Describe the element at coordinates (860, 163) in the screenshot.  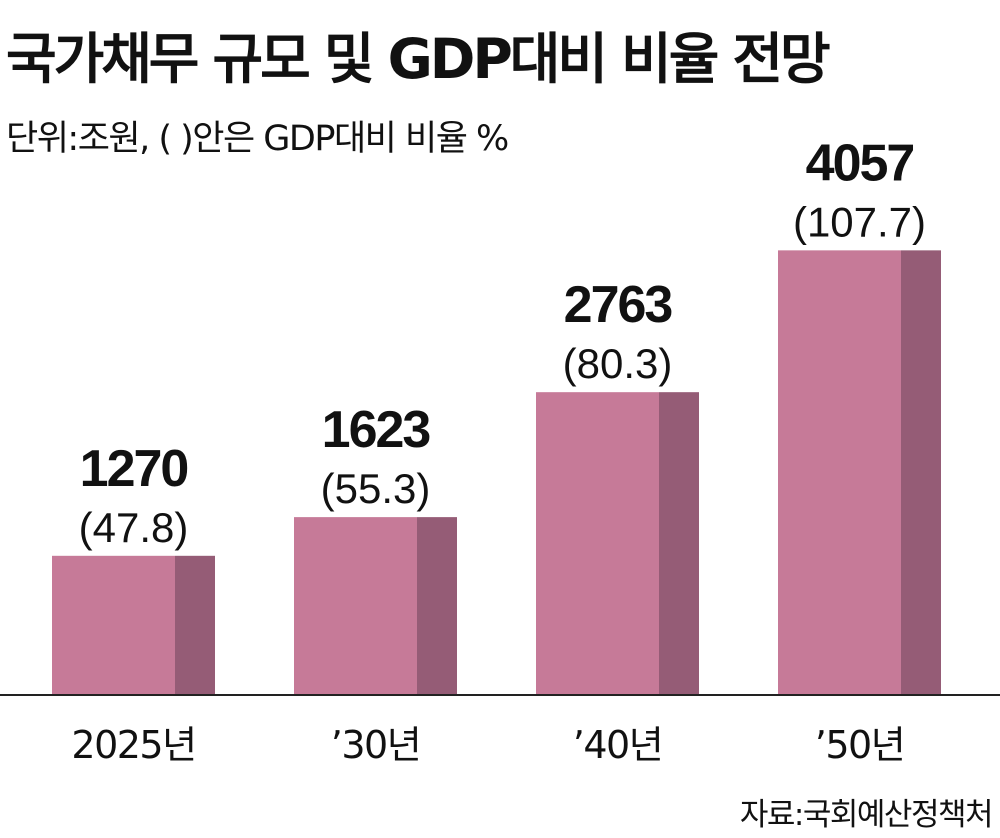
I see `value-label-3: 4057` at that location.